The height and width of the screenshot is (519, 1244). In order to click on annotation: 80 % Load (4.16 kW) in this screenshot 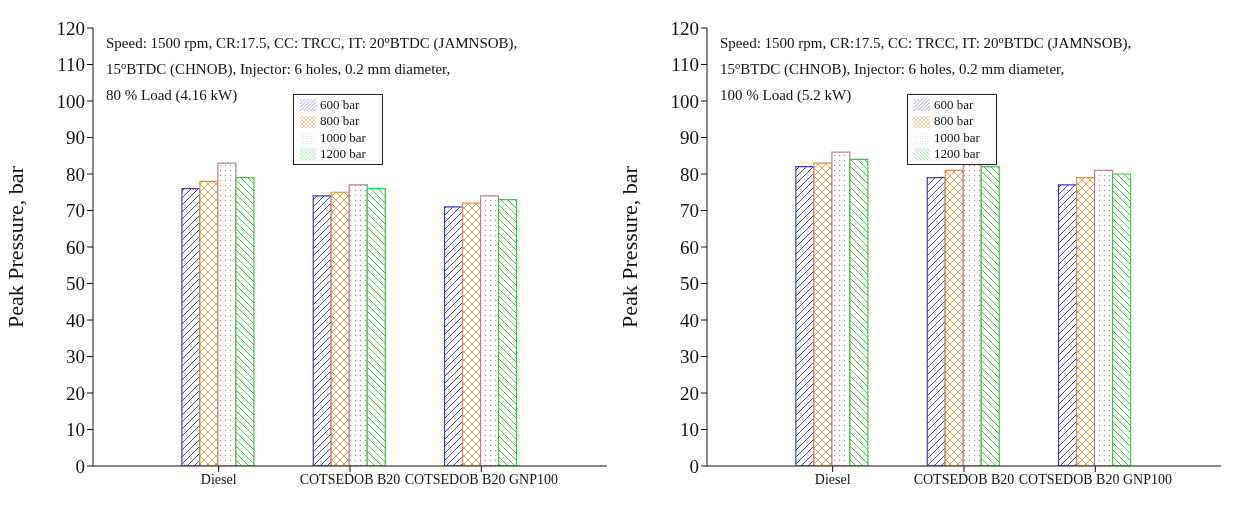, I will do `click(172, 95)`.